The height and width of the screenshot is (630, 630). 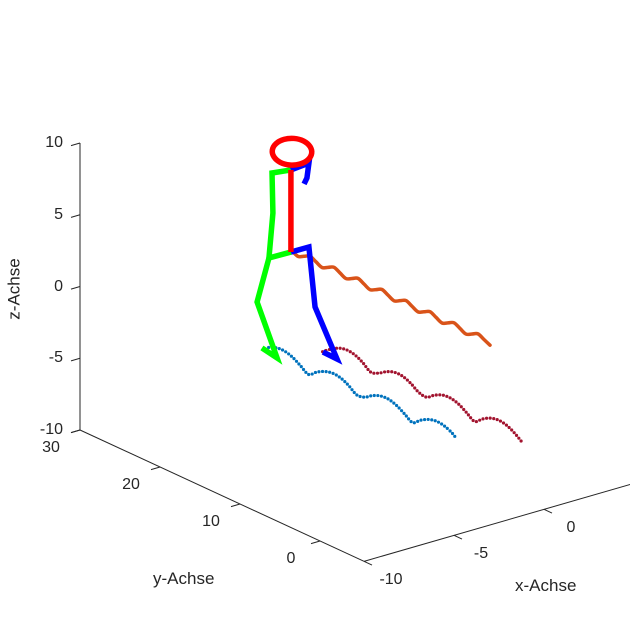 What do you see at coordinates (481, 554) in the screenshot?
I see `x-tick-label: -5` at bounding box center [481, 554].